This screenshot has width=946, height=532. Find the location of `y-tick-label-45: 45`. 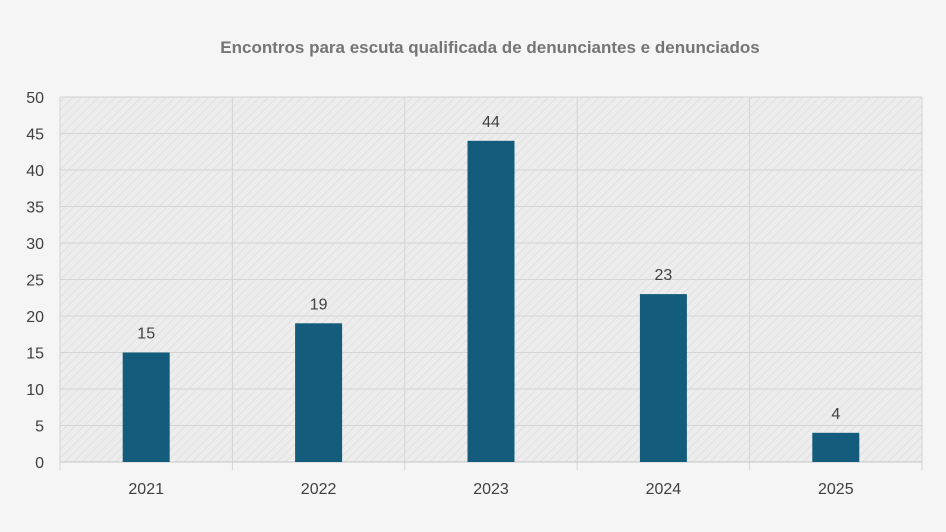

y-tick-label-45: 45 is located at coordinates (35, 135).